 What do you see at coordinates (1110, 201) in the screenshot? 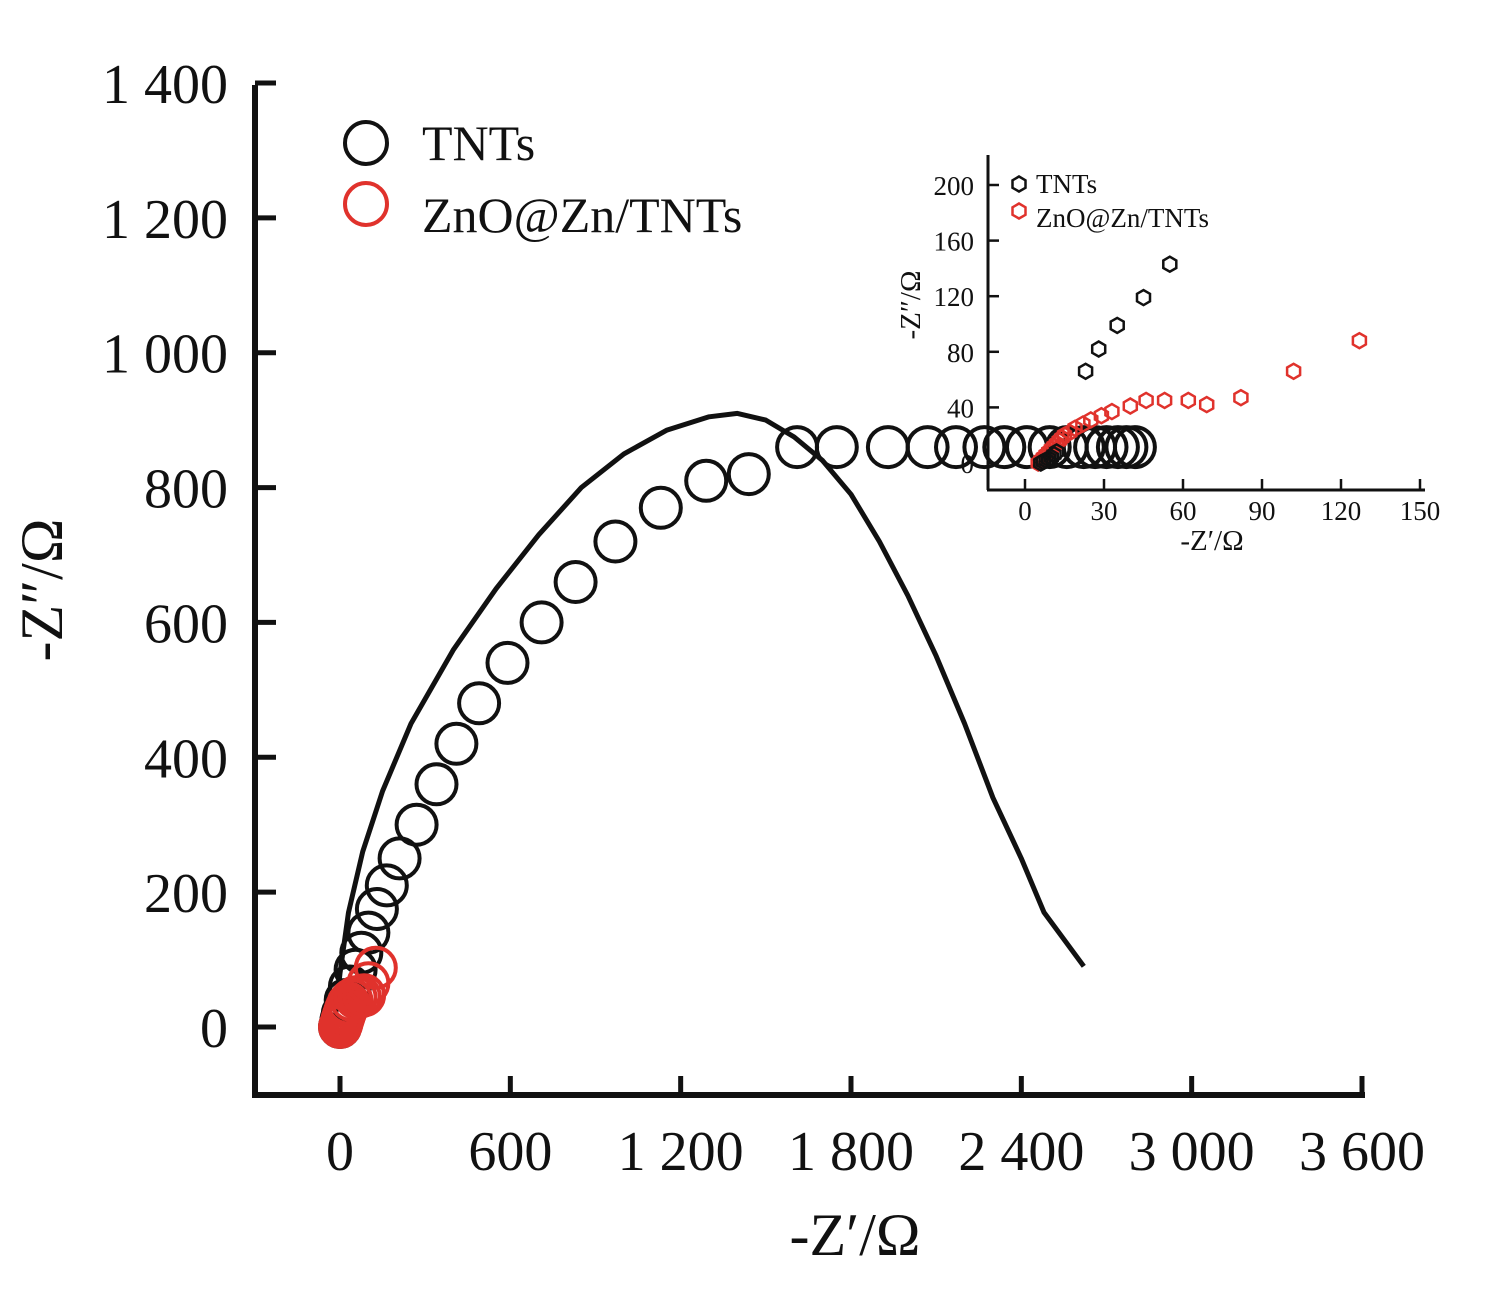
I see `inset-legend: TNTs ZnO@Zn/TNTs` at bounding box center [1110, 201].